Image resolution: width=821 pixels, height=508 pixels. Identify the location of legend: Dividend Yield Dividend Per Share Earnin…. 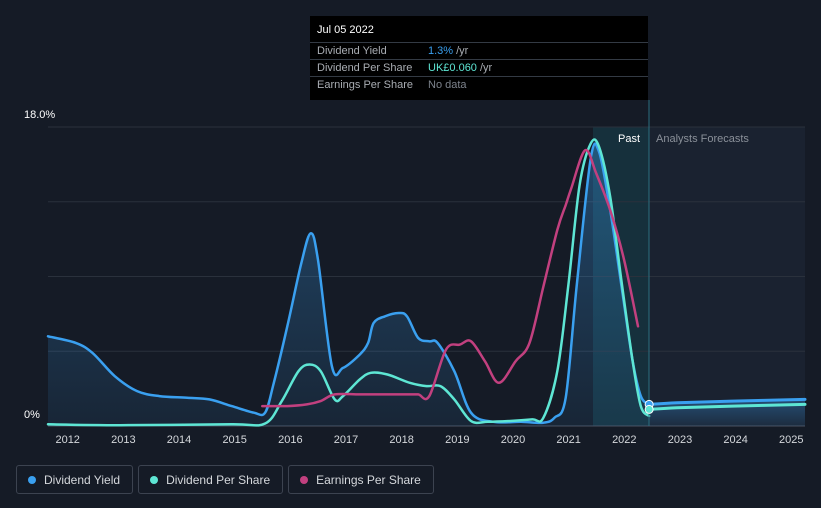
(225, 479).